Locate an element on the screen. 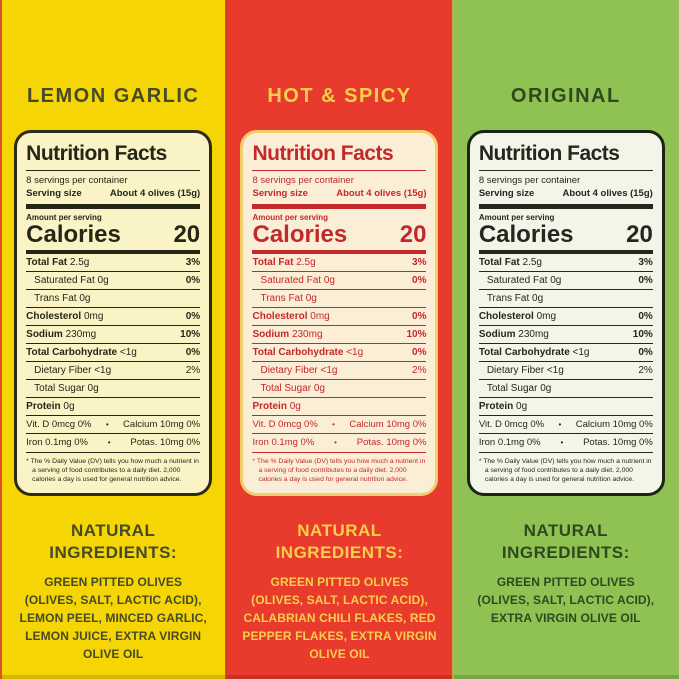  left-edge-strip is located at coordinates (1, 339).